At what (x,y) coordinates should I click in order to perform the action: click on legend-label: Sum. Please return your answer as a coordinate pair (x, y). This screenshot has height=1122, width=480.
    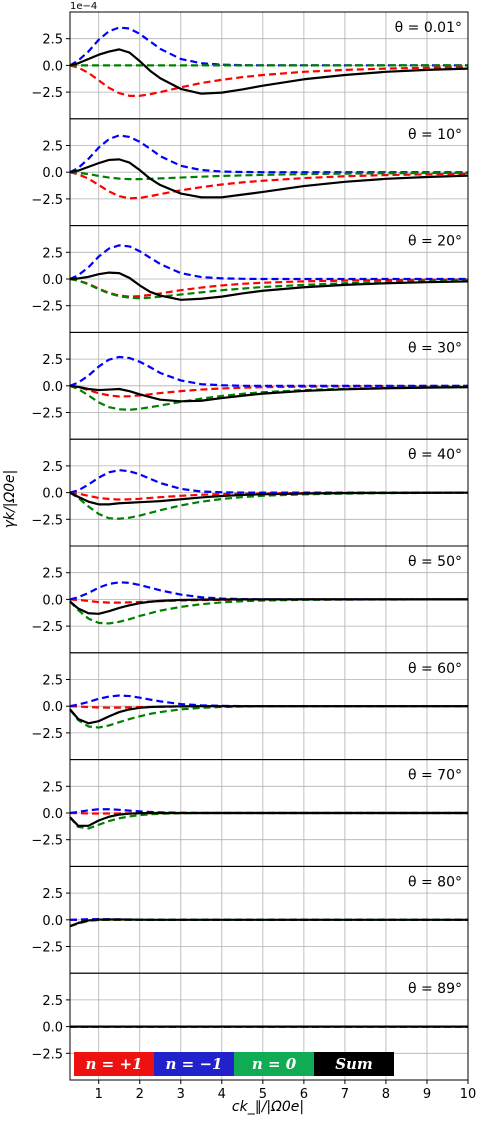
    Looking at the image, I should click on (354, 1064).